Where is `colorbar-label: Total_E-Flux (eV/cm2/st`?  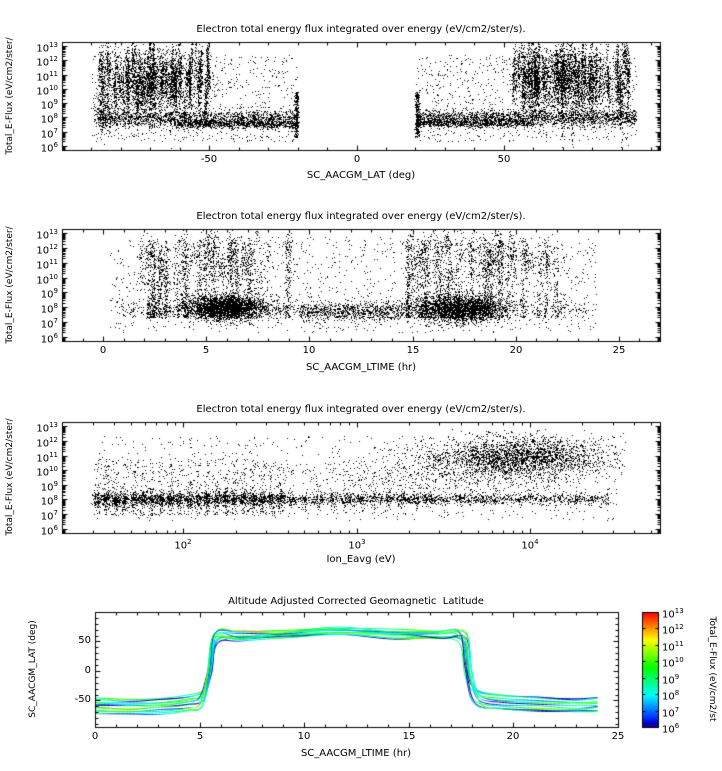
colorbar-label: Total_E-Flux (eV/cm2/st is located at coordinates (712, 669).